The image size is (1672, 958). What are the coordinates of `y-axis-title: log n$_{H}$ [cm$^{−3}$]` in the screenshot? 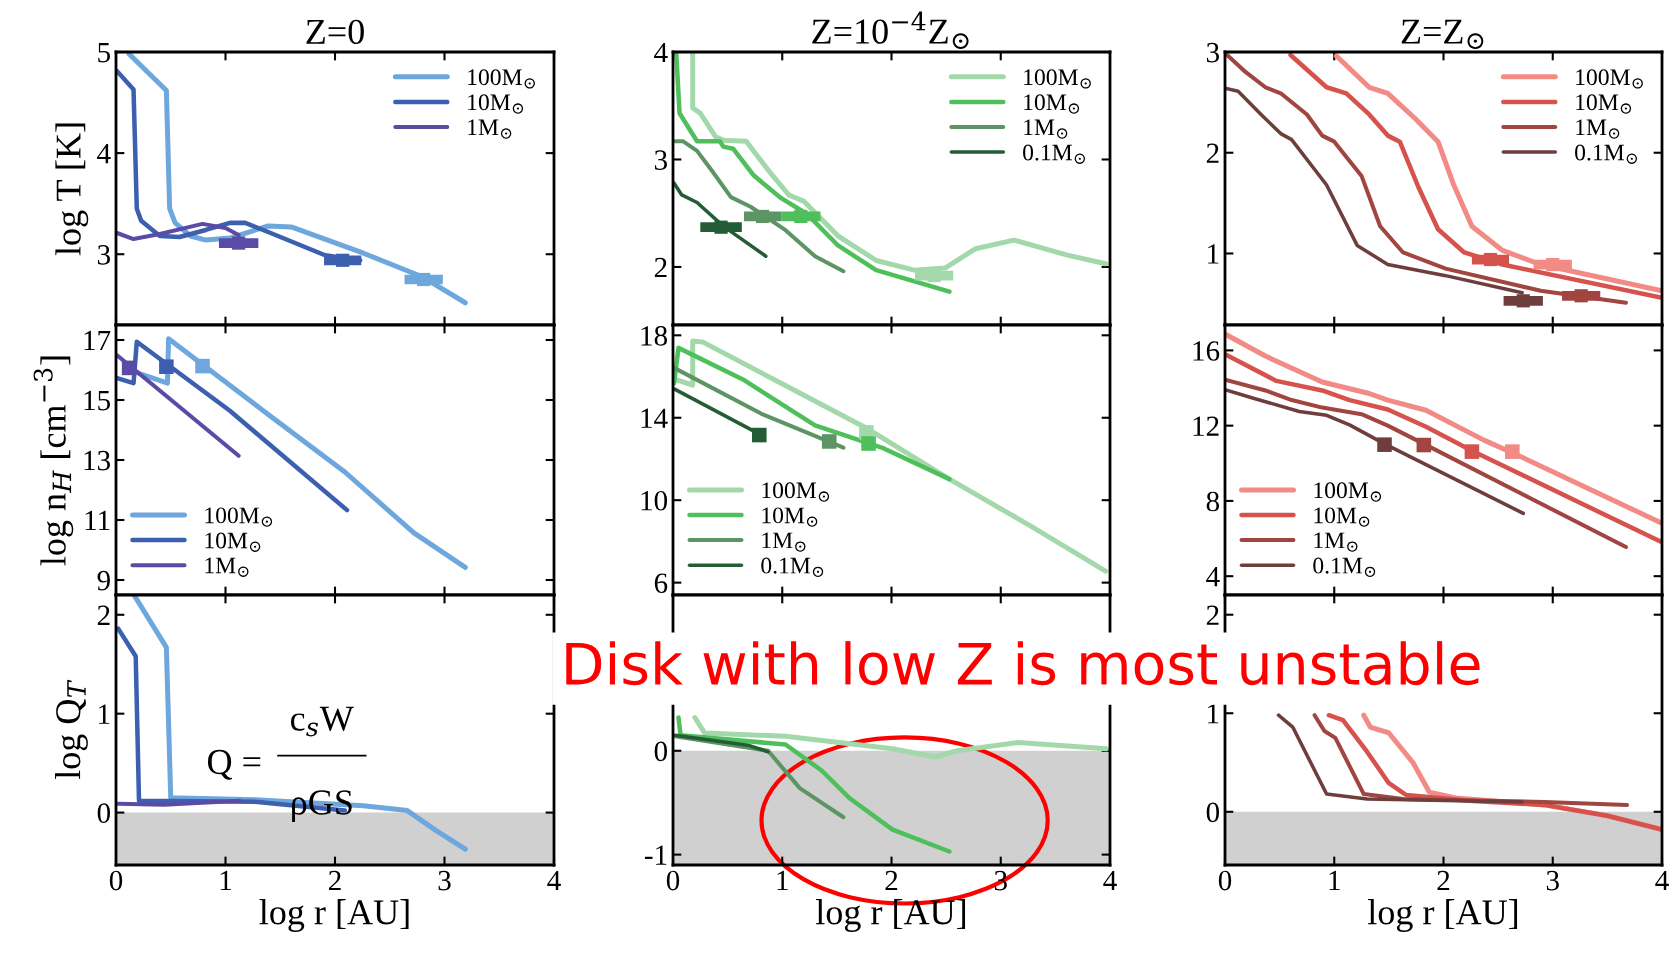 It's located at (53, 461).